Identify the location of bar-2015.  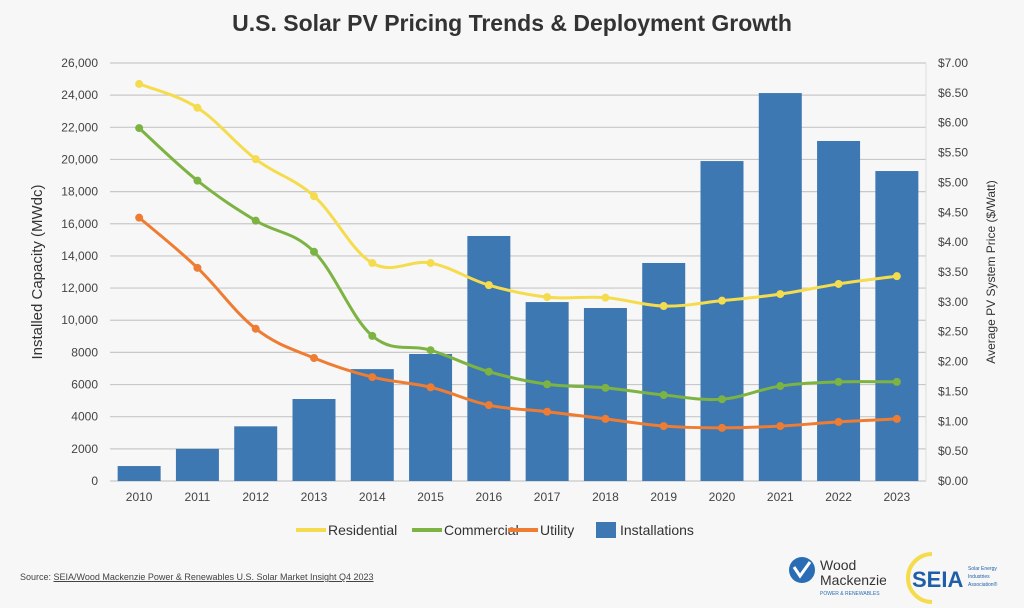
(431, 417).